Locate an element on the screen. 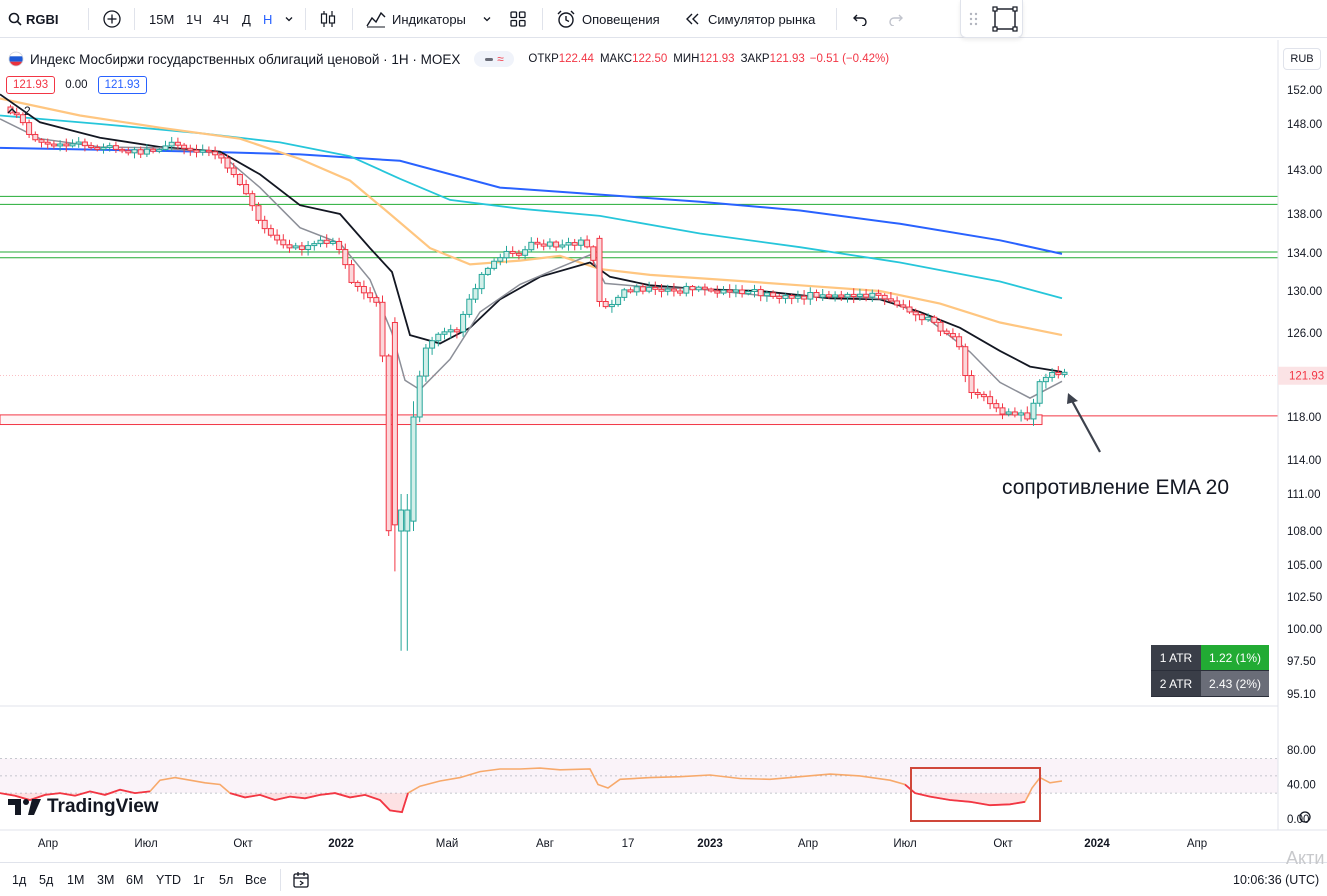 This screenshot has height=896, width=1327. change-value: −0.51 (−0.42%) is located at coordinates (849, 59).